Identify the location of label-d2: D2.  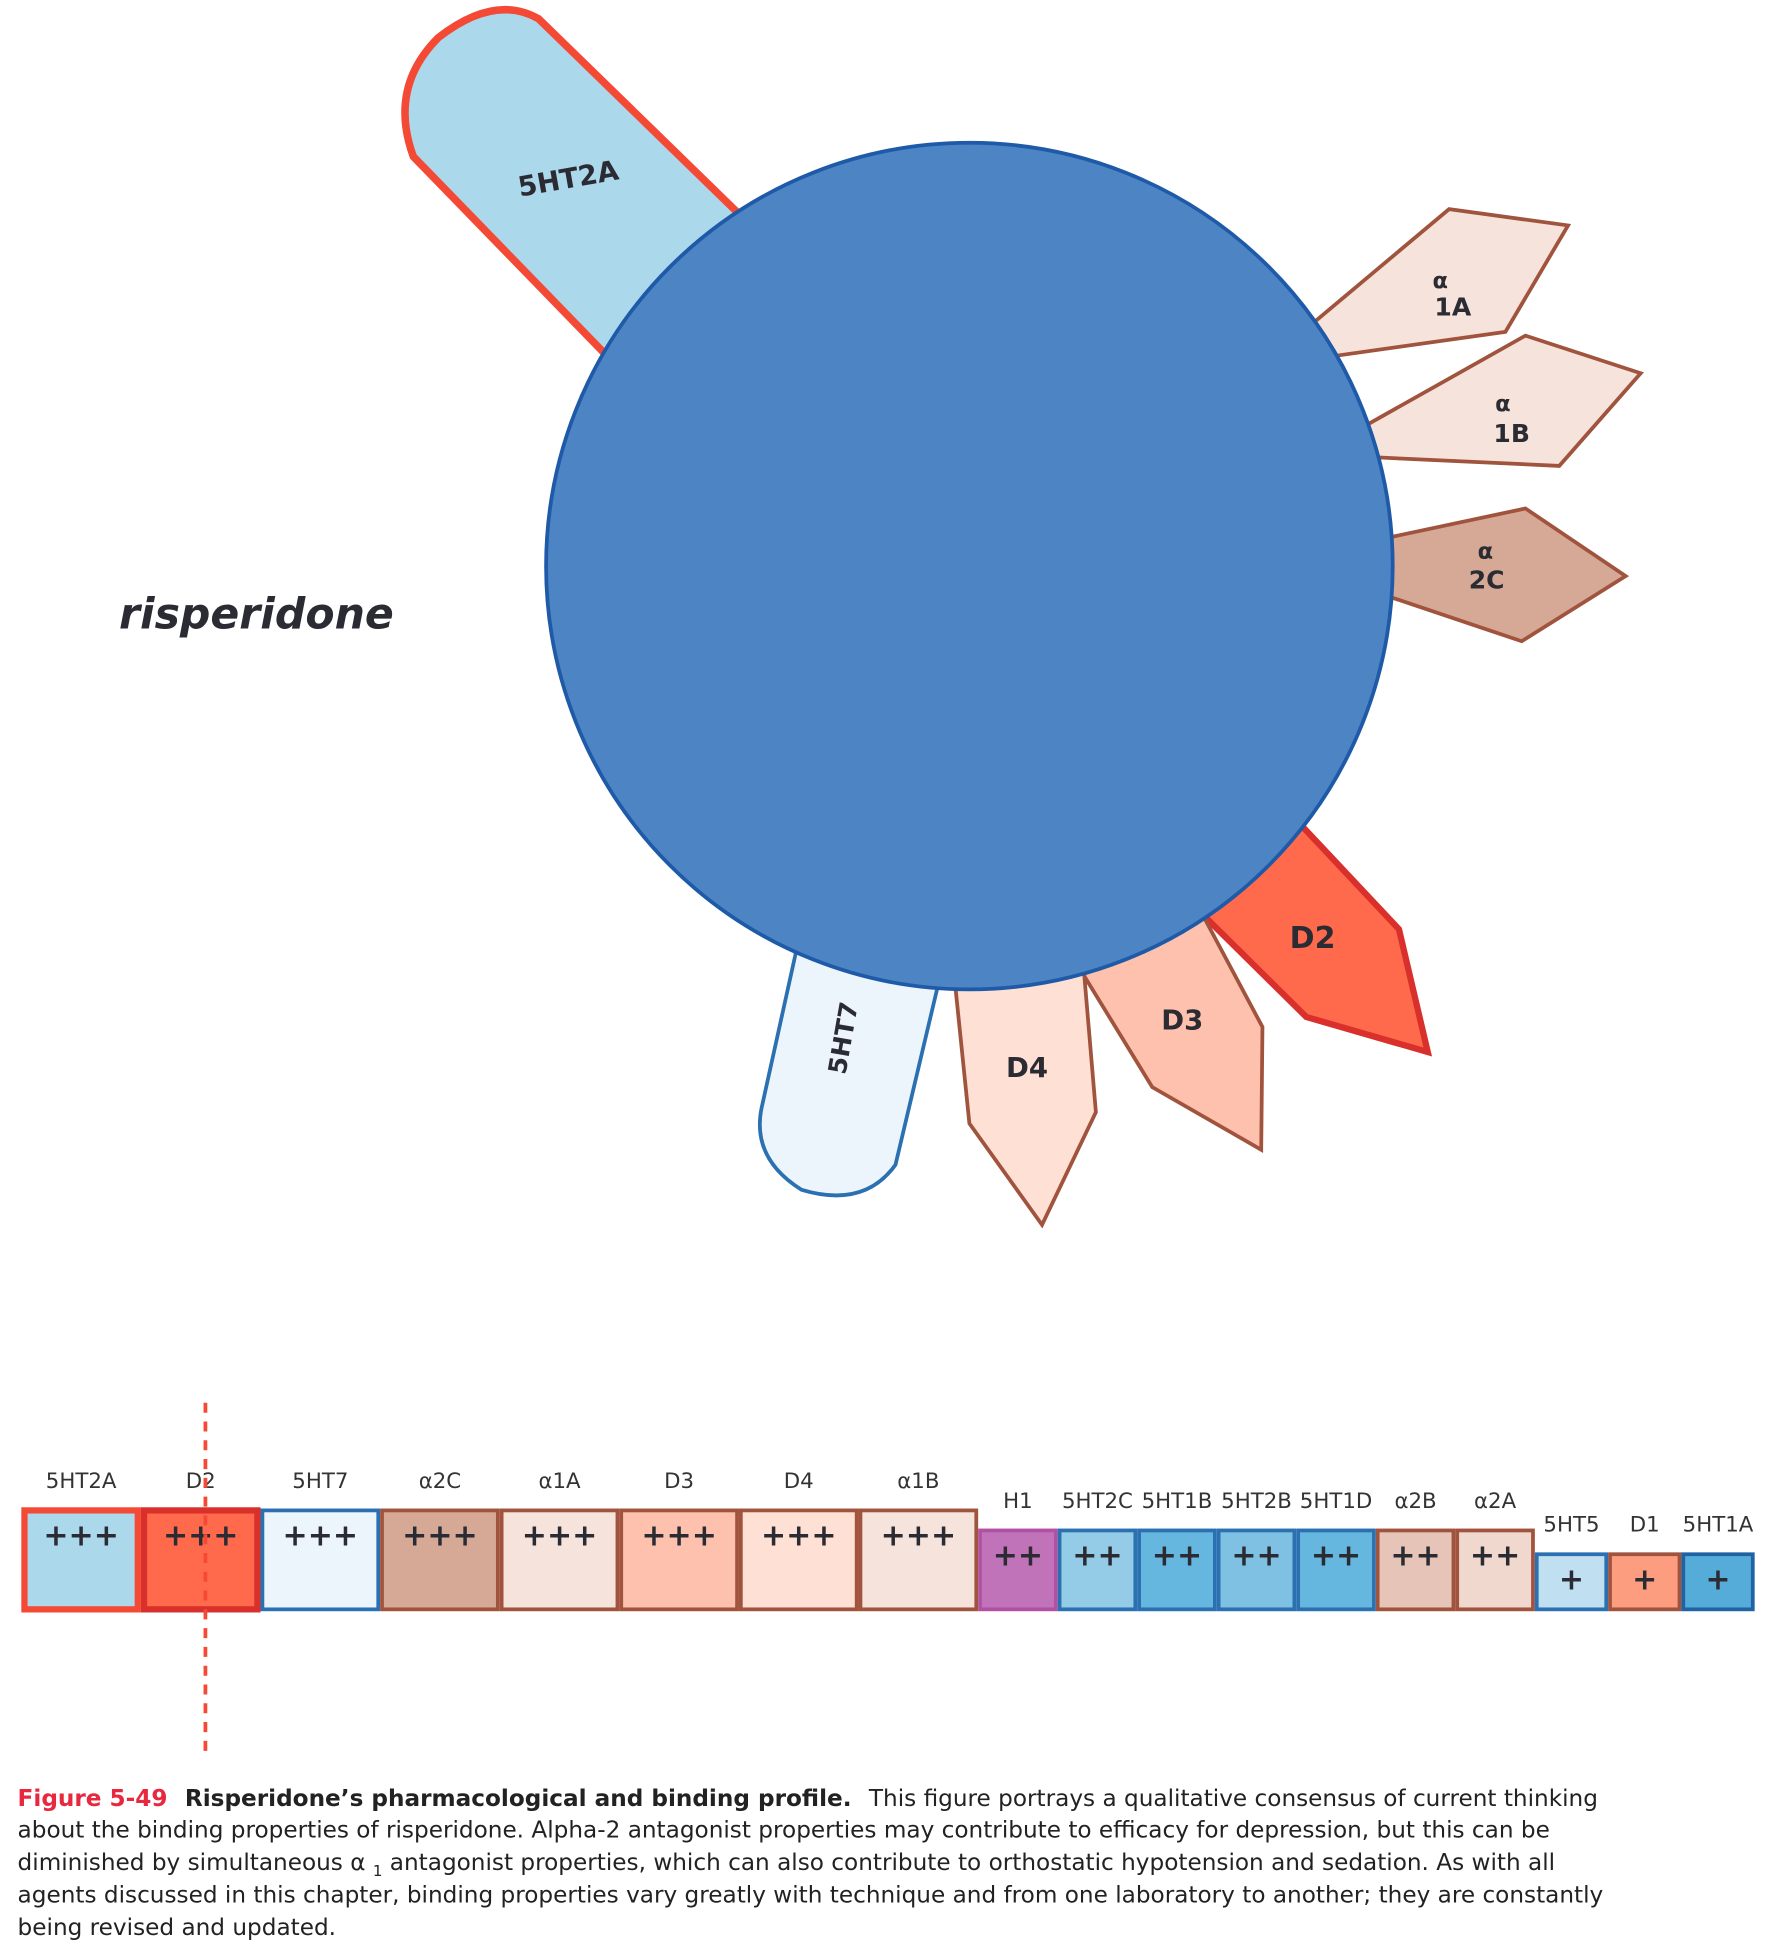
(1313, 938).